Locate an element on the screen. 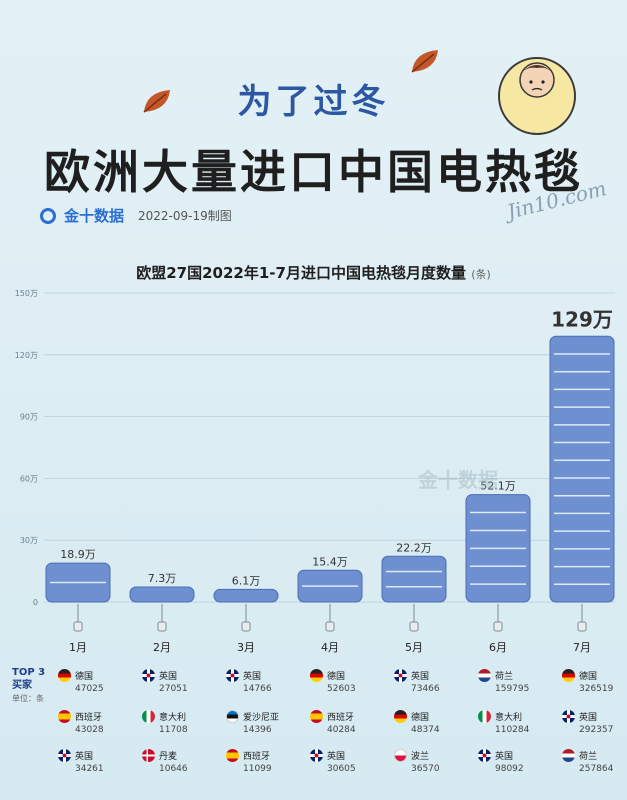 This screenshot has height=800, width=627. buyer-entry: 西班牙 43028 is located at coordinates (88, 722).